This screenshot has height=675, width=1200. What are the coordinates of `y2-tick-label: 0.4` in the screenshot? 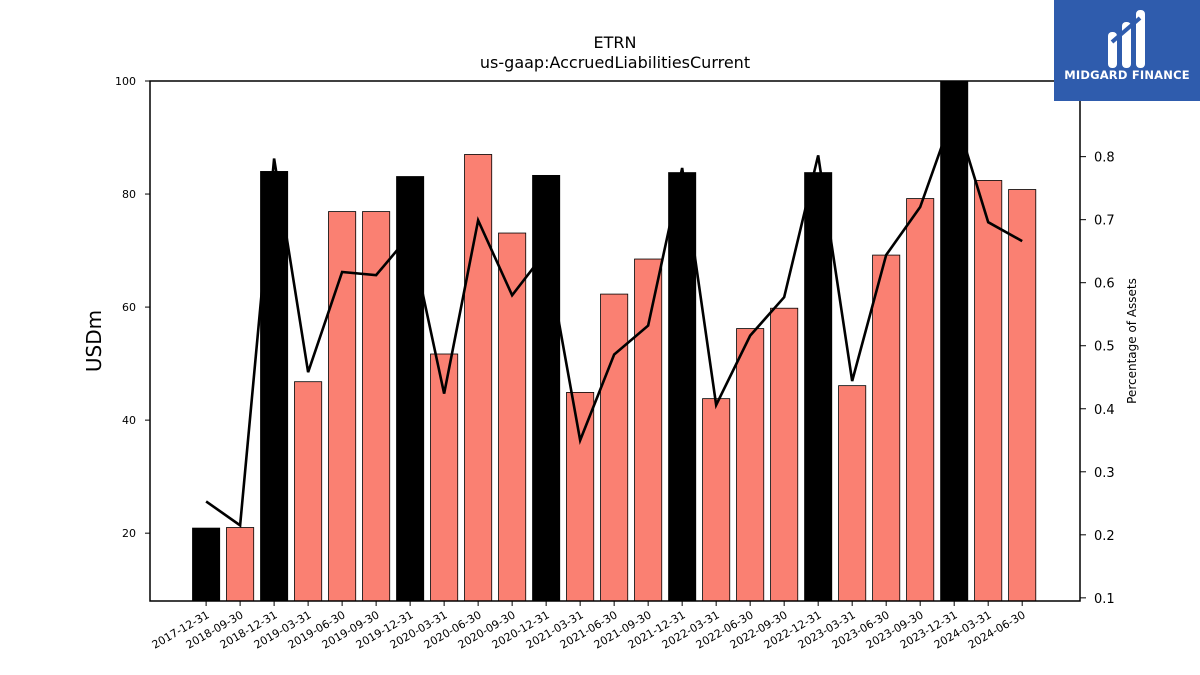 It's located at (1104, 410).